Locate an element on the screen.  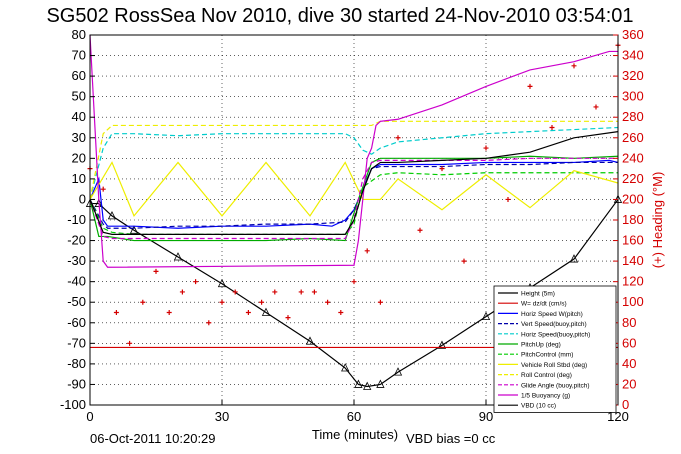
y-tick-label: 50 is located at coordinates (79, 96).